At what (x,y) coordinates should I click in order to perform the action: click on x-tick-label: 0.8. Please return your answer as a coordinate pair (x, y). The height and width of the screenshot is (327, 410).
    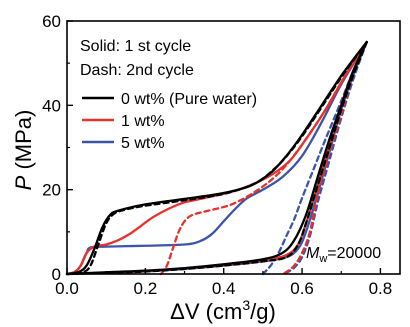
    Looking at the image, I should click on (381, 288).